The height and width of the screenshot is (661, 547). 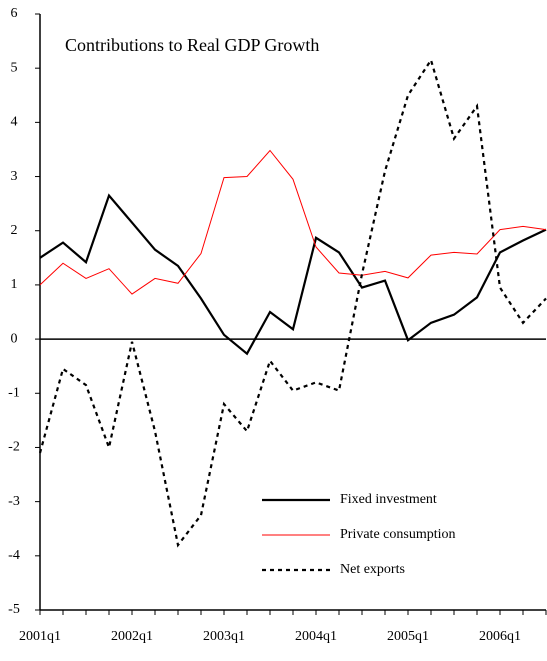 What do you see at coordinates (14, 13) in the screenshot?
I see `y-tick-label: 6` at bounding box center [14, 13].